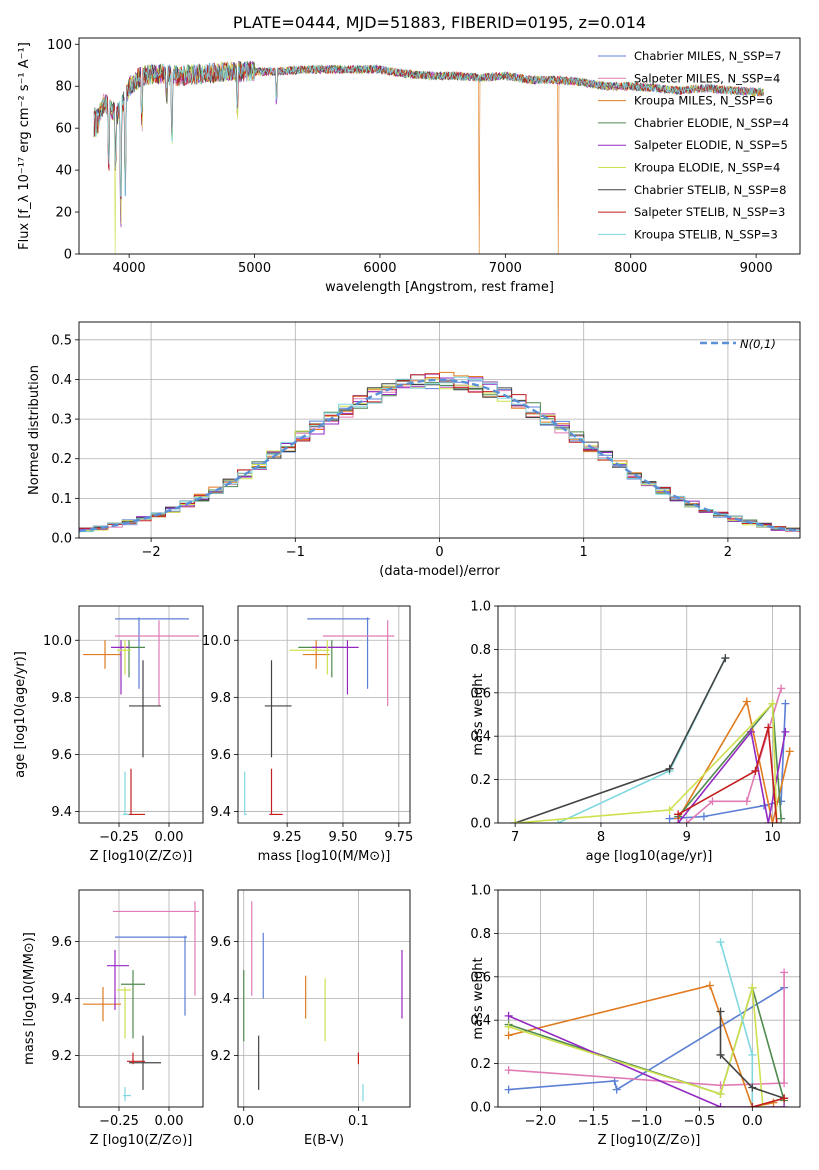  Describe the element at coordinates (652, 738) in the screenshot. I see `weight-lines` at that location.